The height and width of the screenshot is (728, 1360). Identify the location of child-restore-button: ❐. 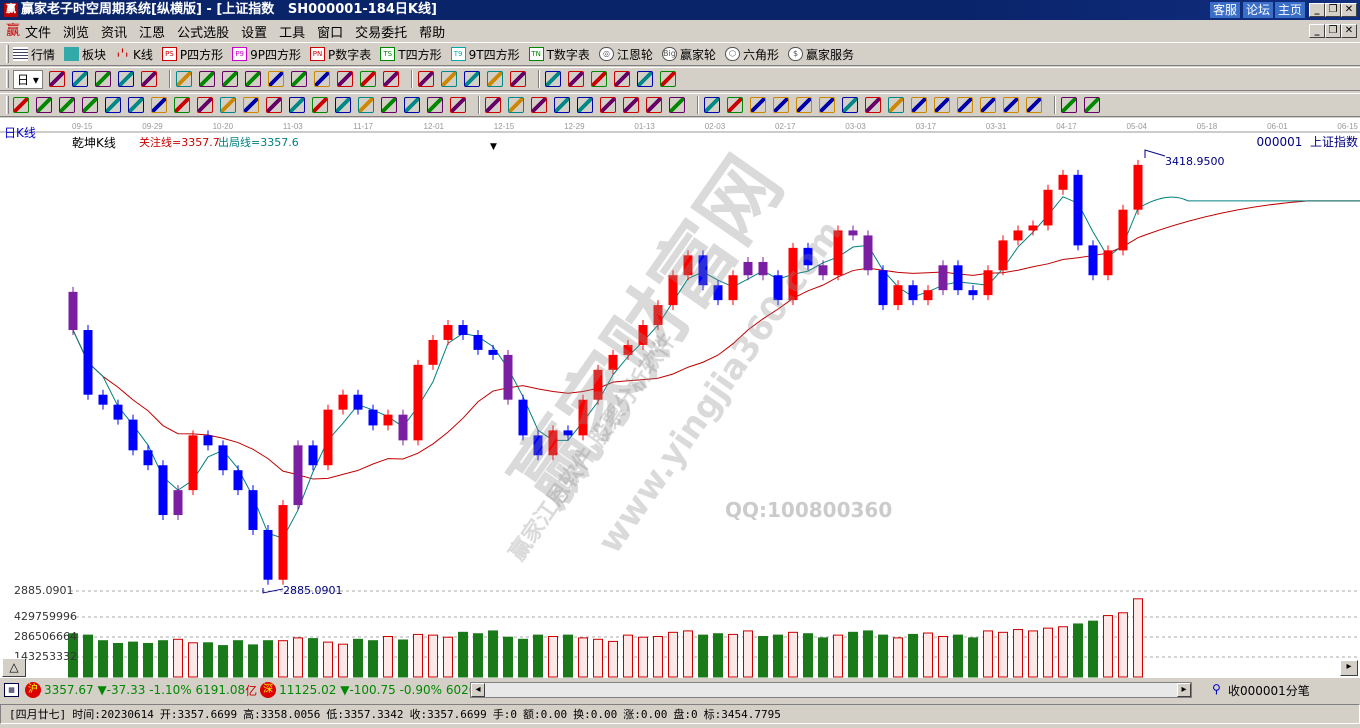
(1333, 31).